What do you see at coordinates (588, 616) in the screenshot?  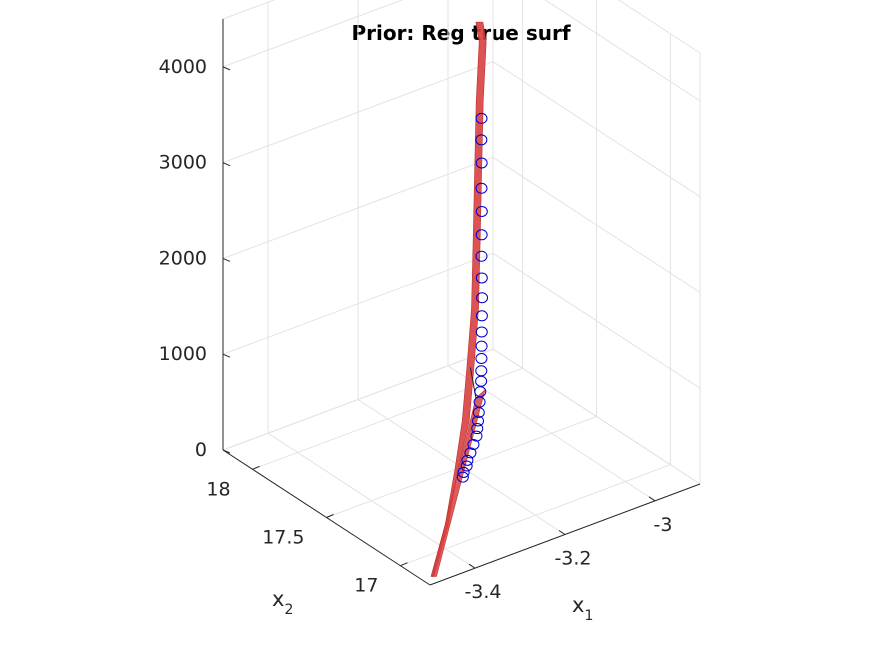 I see `x1-axis-label-sub: 1` at bounding box center [588, 616].